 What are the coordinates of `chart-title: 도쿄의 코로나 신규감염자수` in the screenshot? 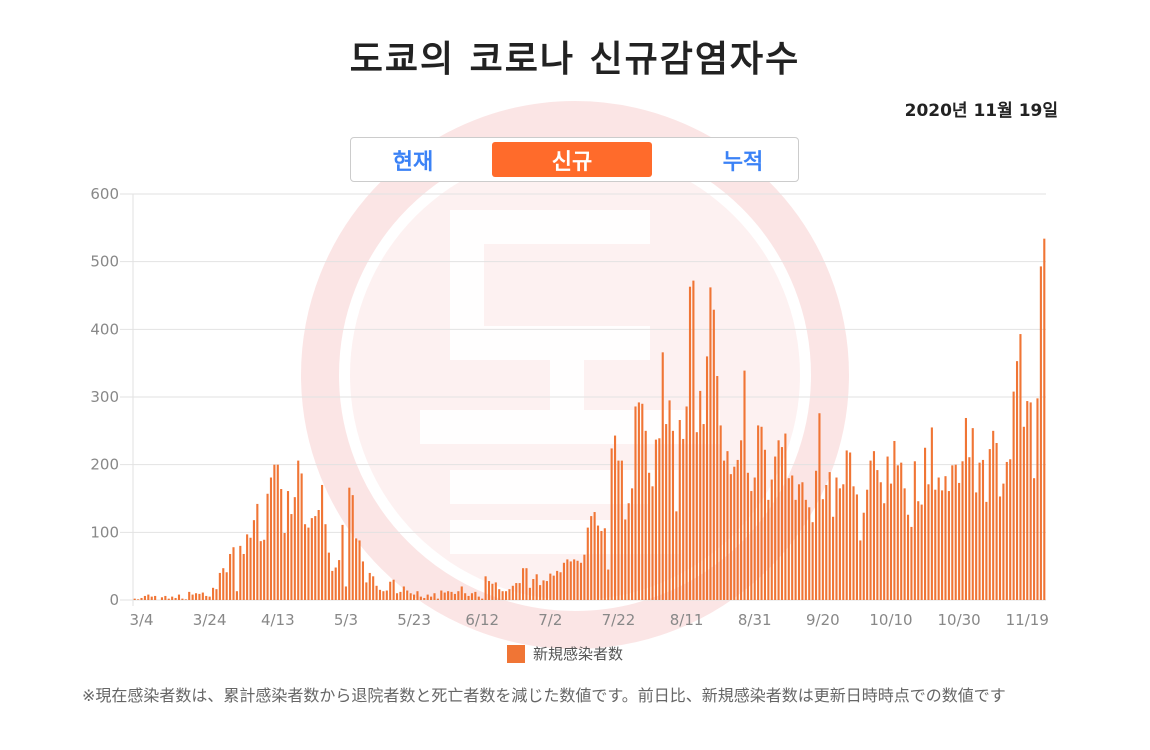 It's located at (575, 59).